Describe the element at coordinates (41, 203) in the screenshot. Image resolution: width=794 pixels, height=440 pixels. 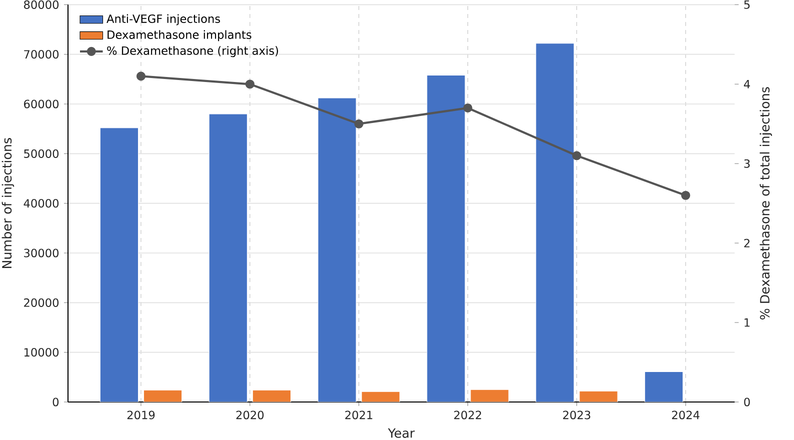
I see `y-tick-label: 40000` at that location.